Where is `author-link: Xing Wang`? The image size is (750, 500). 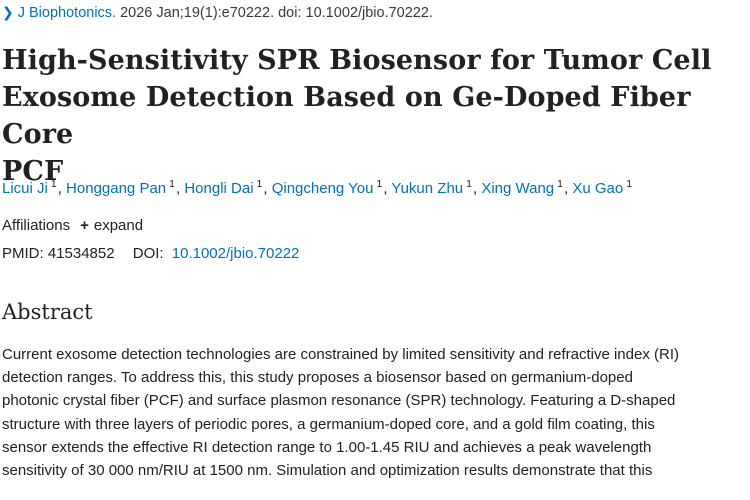
author-link: Xing Wang is located at coordinates (518, 188).